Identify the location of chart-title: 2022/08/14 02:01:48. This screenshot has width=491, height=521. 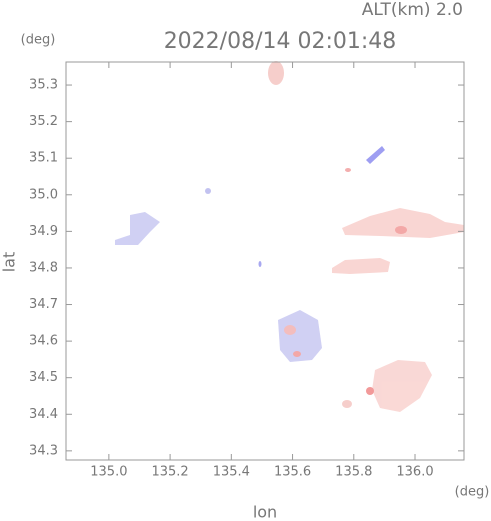
(280, 41).